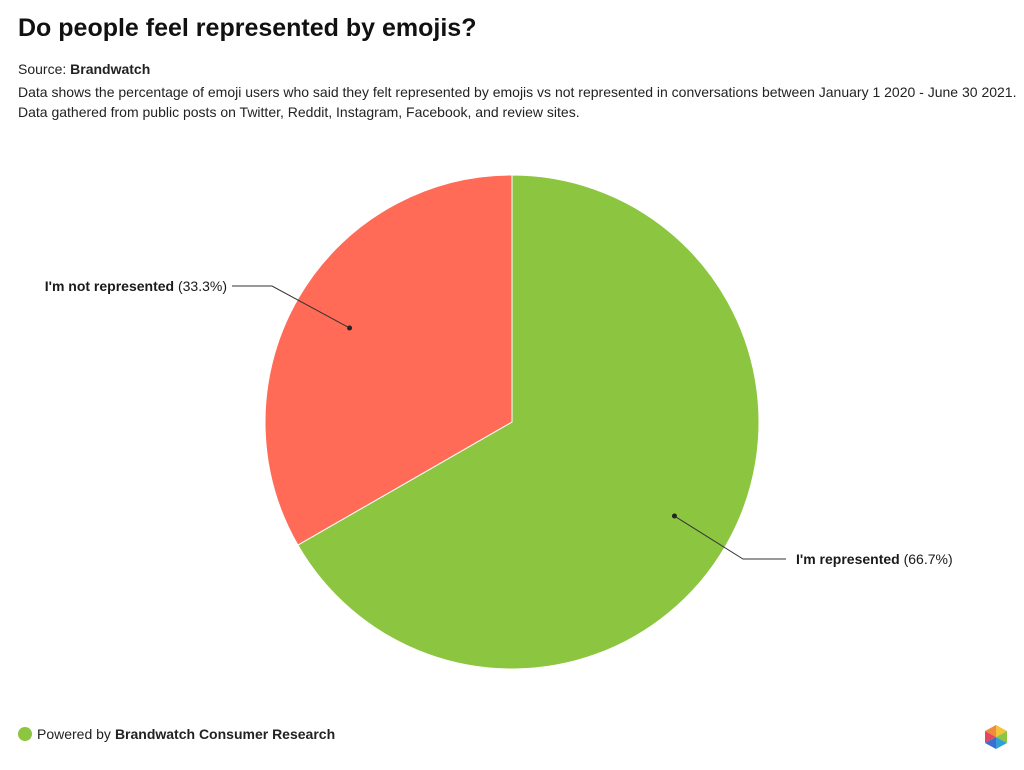 The height and width of the screenshot is (770, 1024). I want to click on brand-name: Brandwatch Consumer Research, so click(225, 734).